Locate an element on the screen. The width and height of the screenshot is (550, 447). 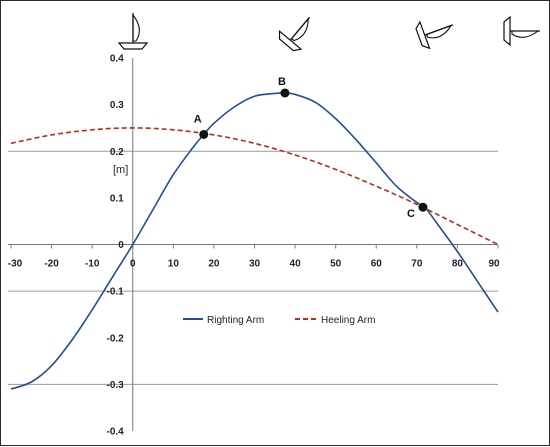
y-tick-label: 0.3 is located at coordinates (117, 105).